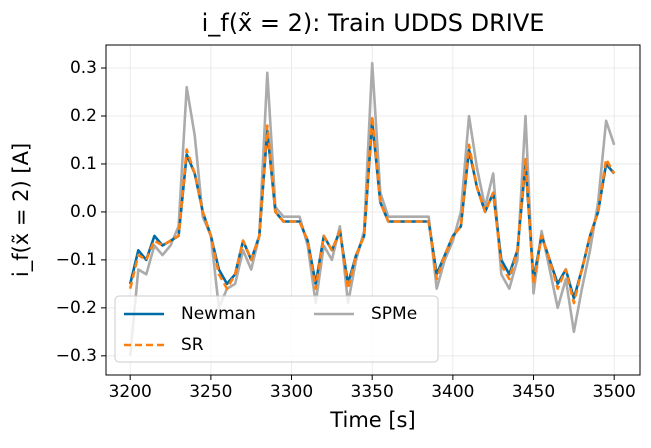  Describe the element at coordinates (83, 164) in the screenshot. I see `y-tick-label: 0.1` at that location.